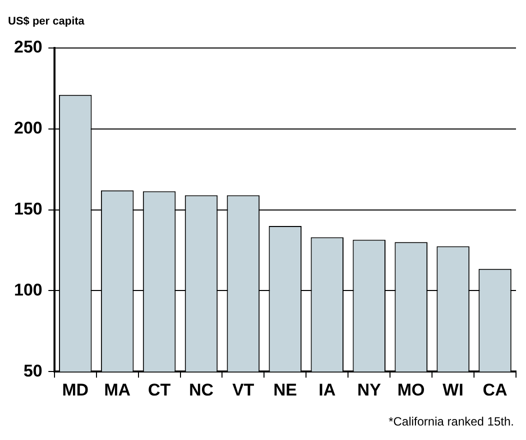 Image resolution: width=526 pixels, height=440 pixels. What do you see at coordinates (243, 390) in the screenshot?
I see `x-tick-label: VT` at bounding box center [243, 390].